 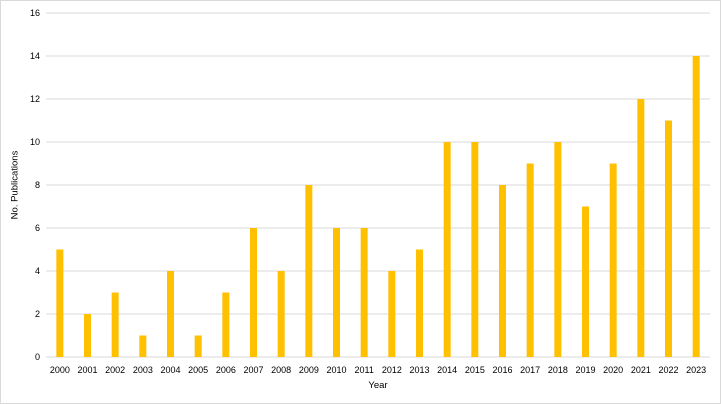 I want to click on y-tick-label: 10, so click(x=35, y=142).